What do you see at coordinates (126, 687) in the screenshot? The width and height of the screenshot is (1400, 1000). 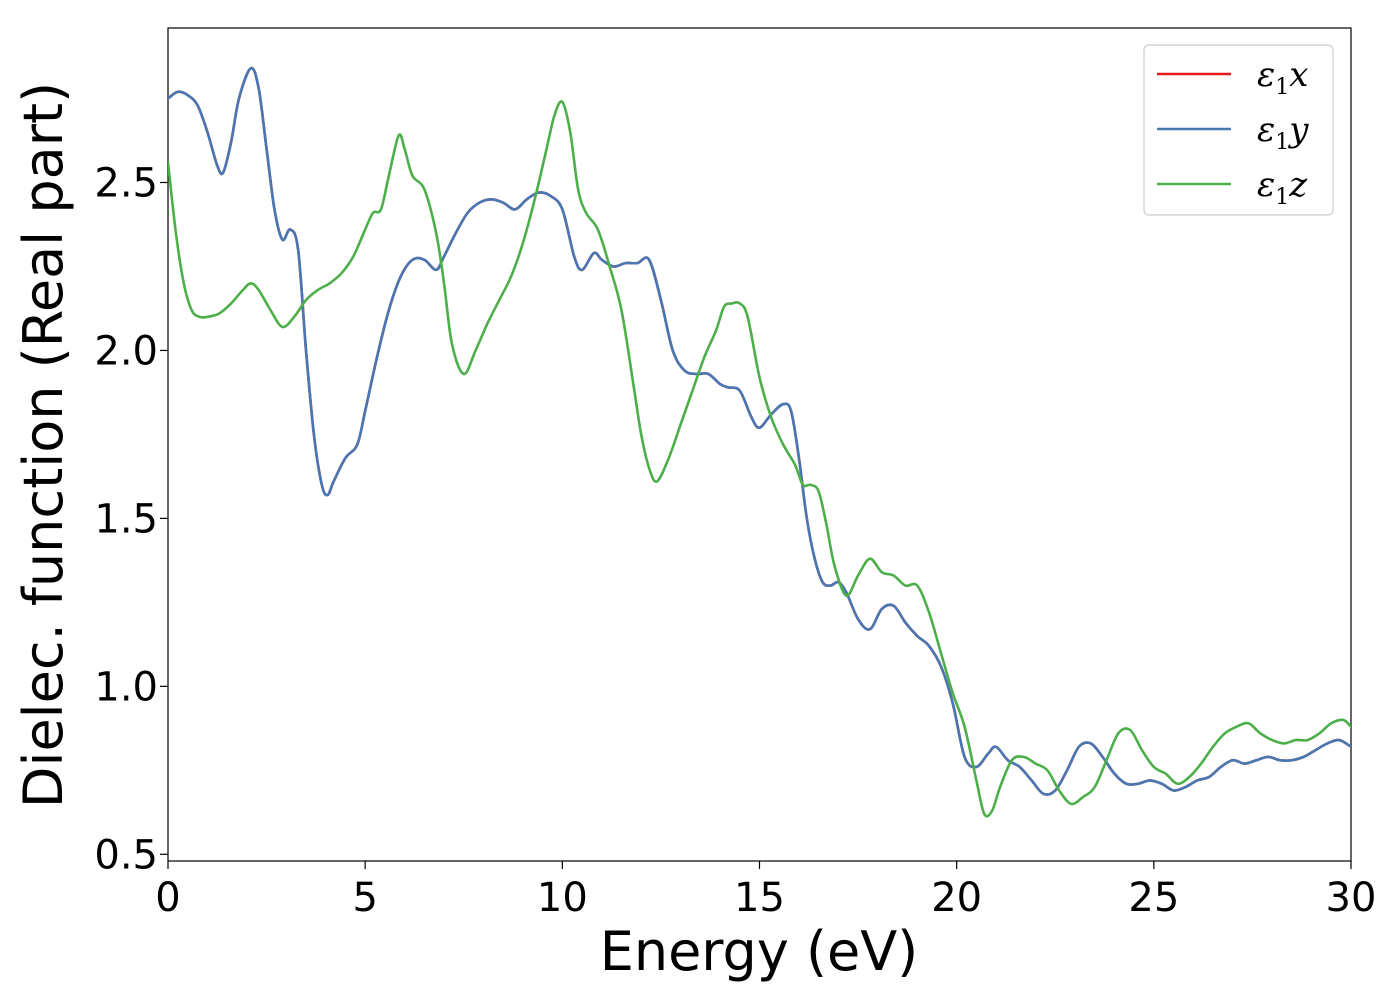 I see `y-tick-label: 1.0` at bounding box center [126, 687].